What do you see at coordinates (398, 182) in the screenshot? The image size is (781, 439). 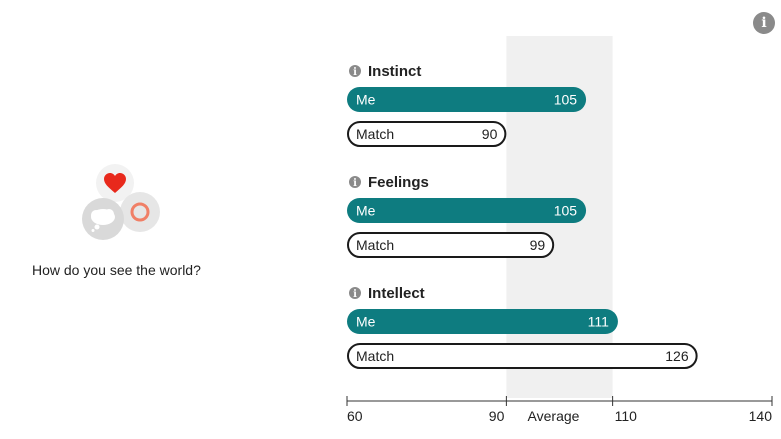 I see `category-label: Feelings` at bounding box center [398, 182].